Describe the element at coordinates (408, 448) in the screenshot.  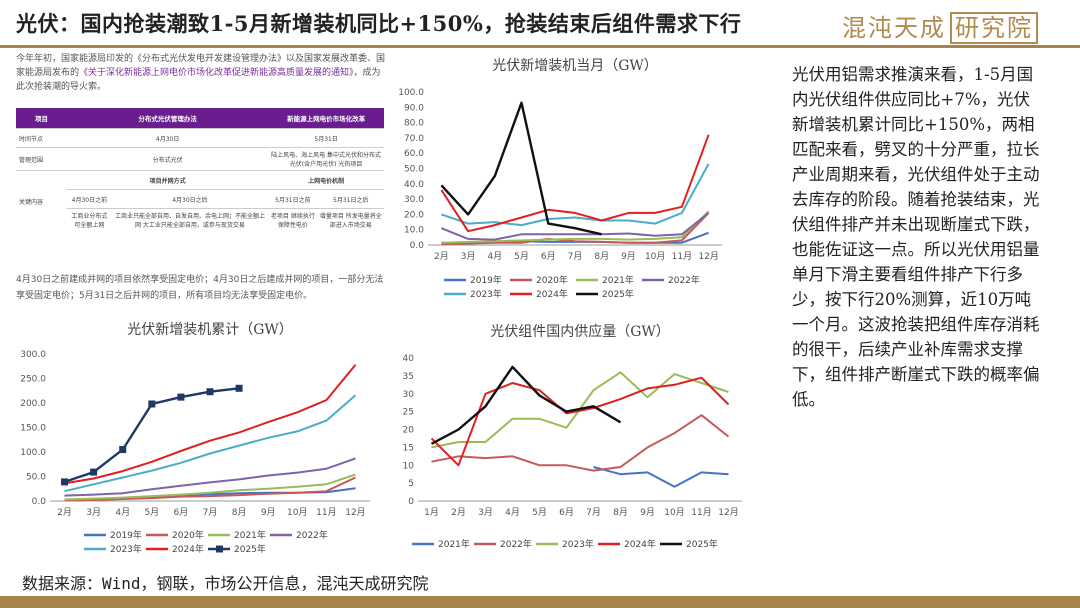
I see `y-tick-label: 15` at that location.